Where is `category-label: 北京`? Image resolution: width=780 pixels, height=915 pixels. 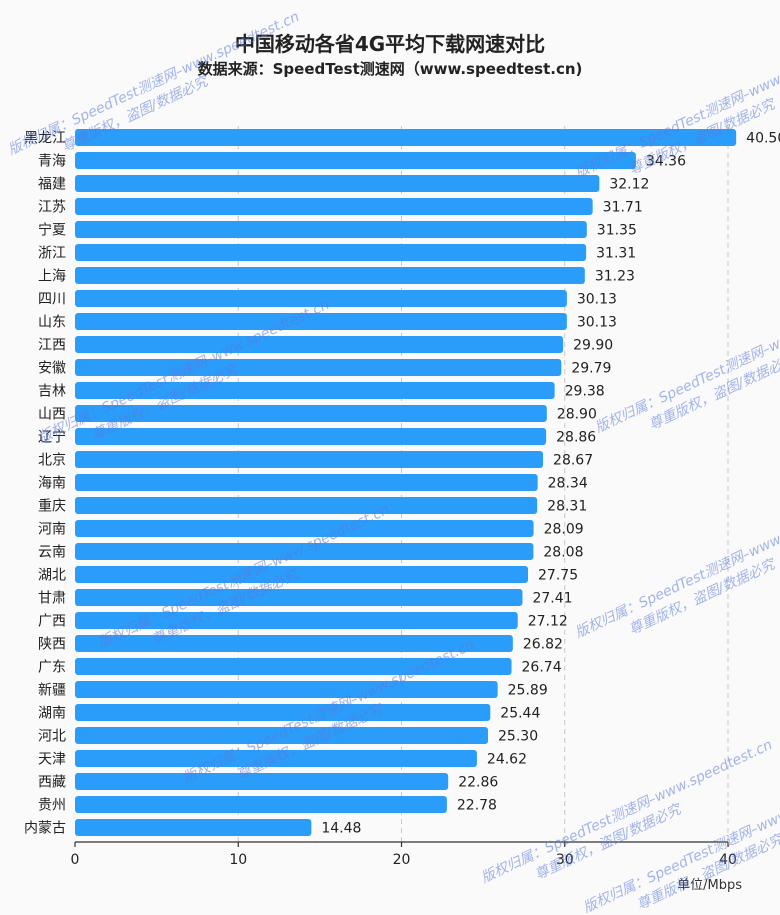 category-label: 北京 is located at coordinates (52, 461).